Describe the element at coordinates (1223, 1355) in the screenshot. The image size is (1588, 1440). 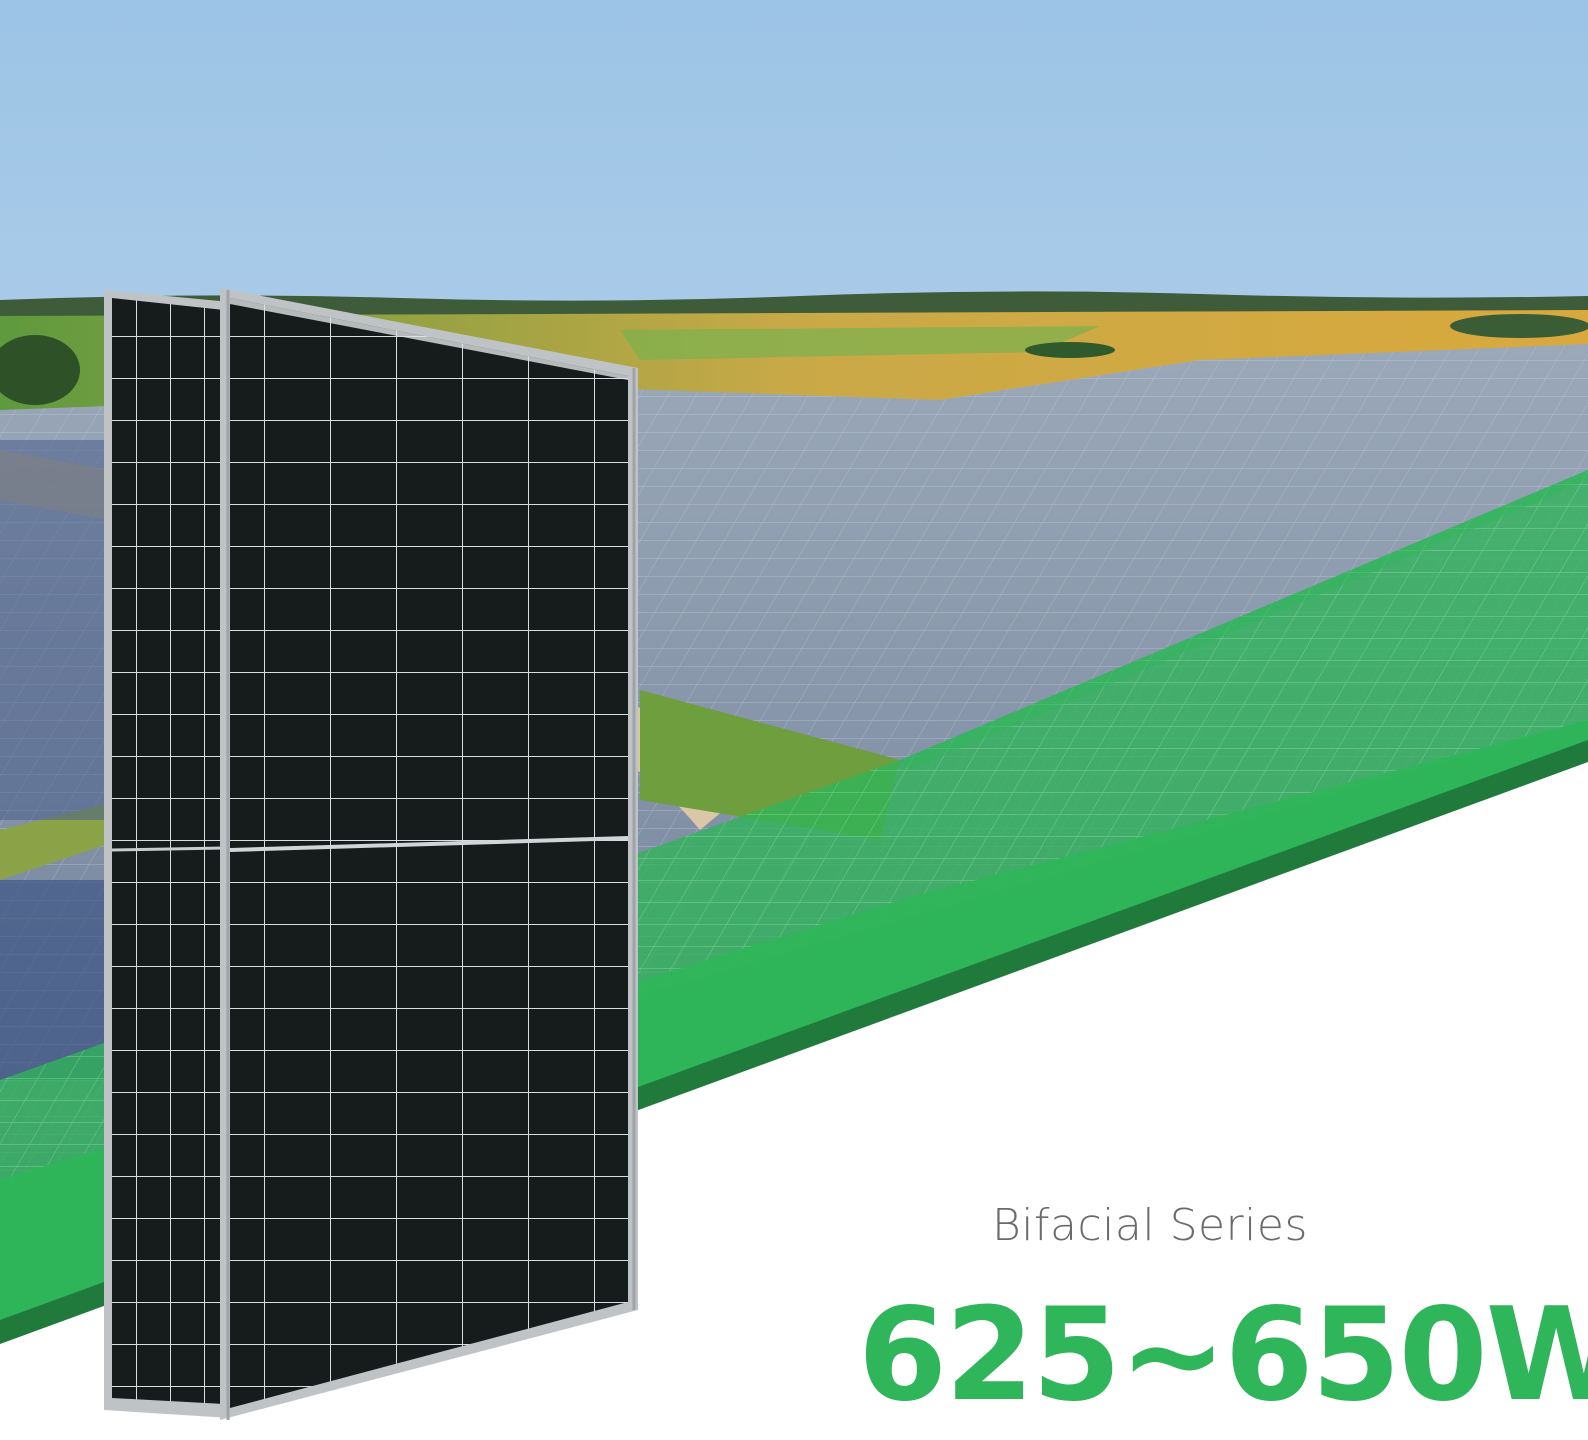
I see `power-range-heading: 625~650W` at that location.